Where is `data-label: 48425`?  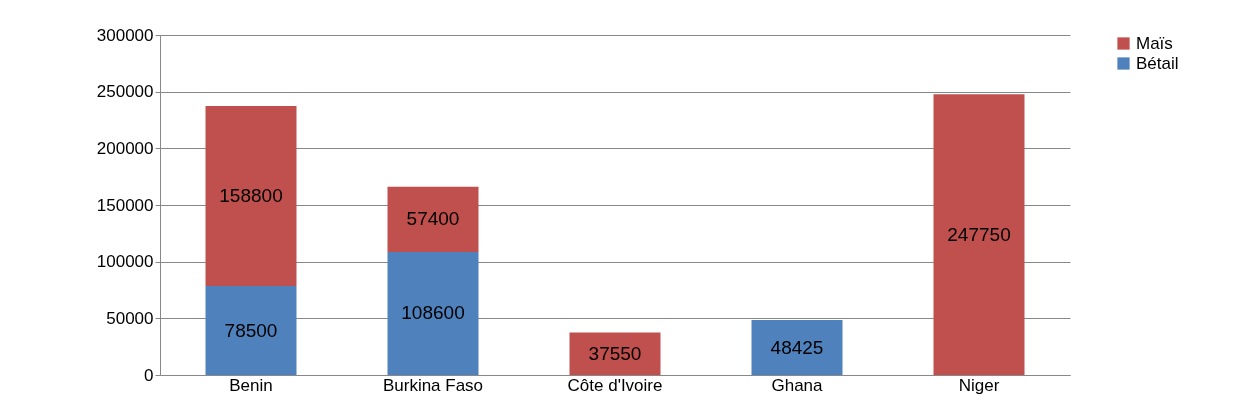 data-label: 48425 is located at coordinates (797, 347).